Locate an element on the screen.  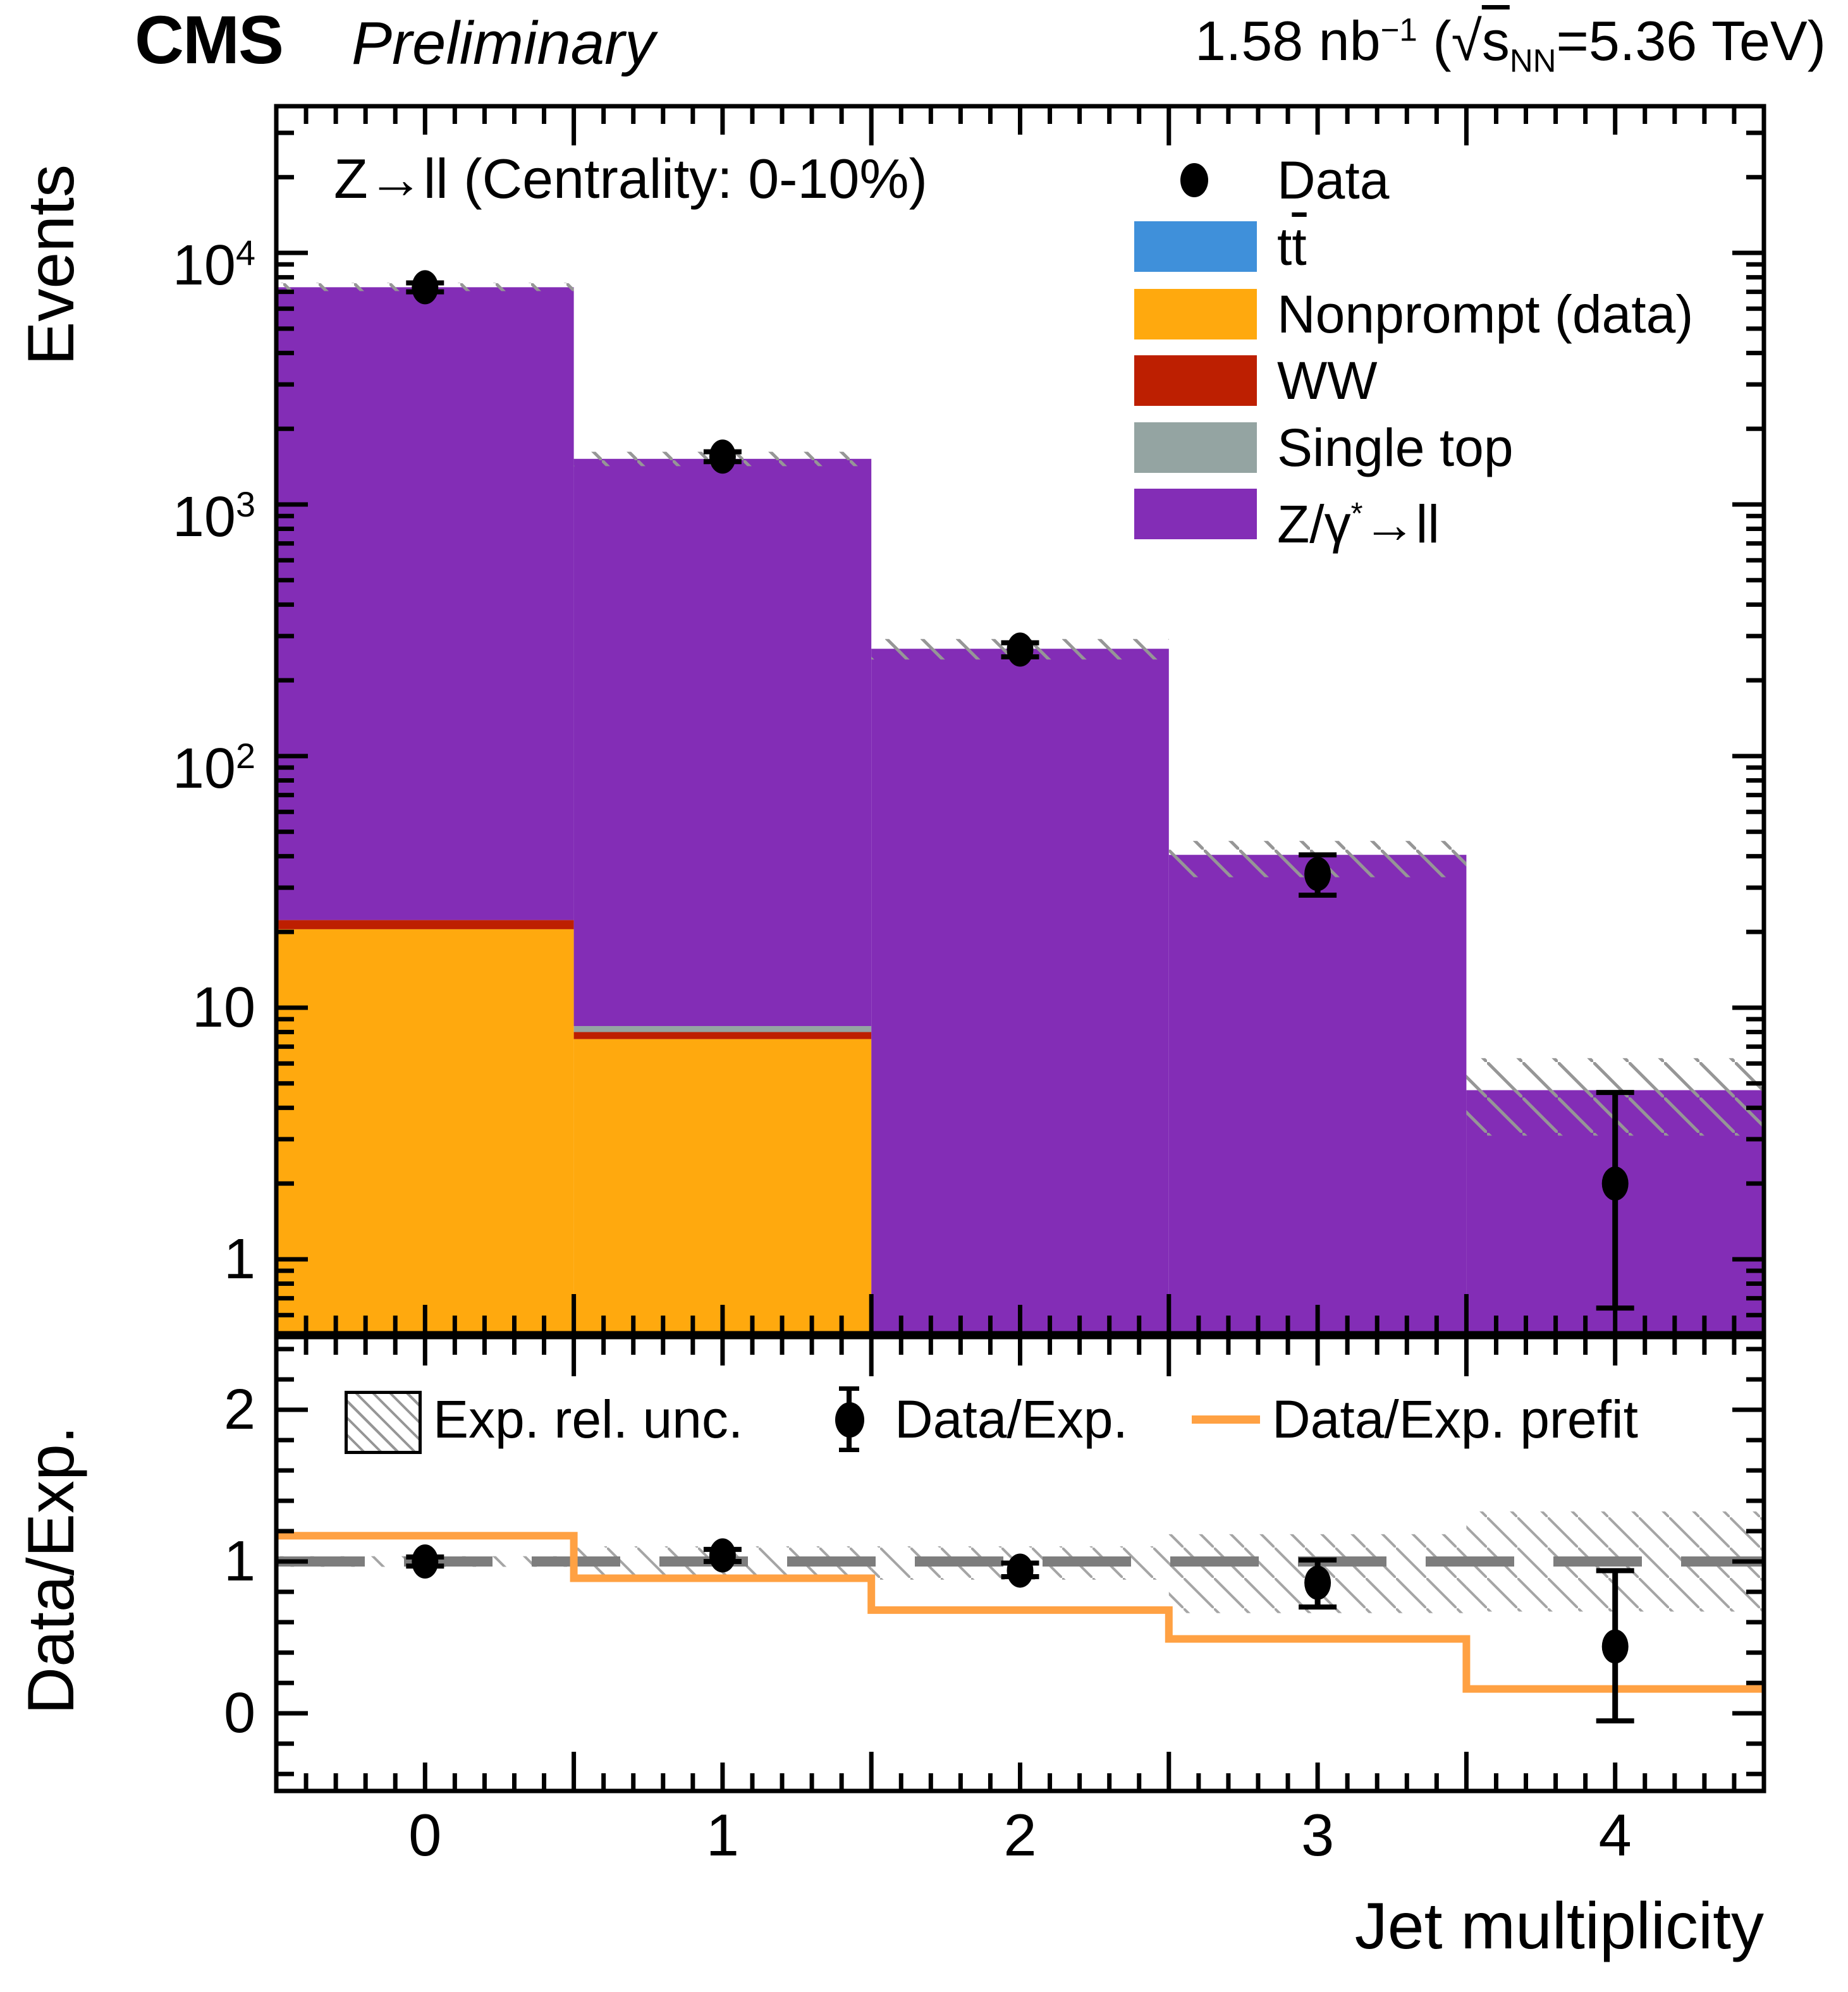
ratio-point-bin2 is located at coordinates (1020, 1570).